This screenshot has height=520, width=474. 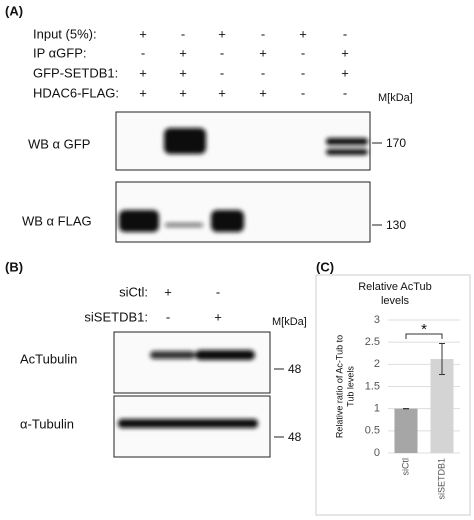 What do you see at coordinates (395, 287) in the screenshot?
I see `chart-title: Relative AcTub` at bounding box center [395, 287].